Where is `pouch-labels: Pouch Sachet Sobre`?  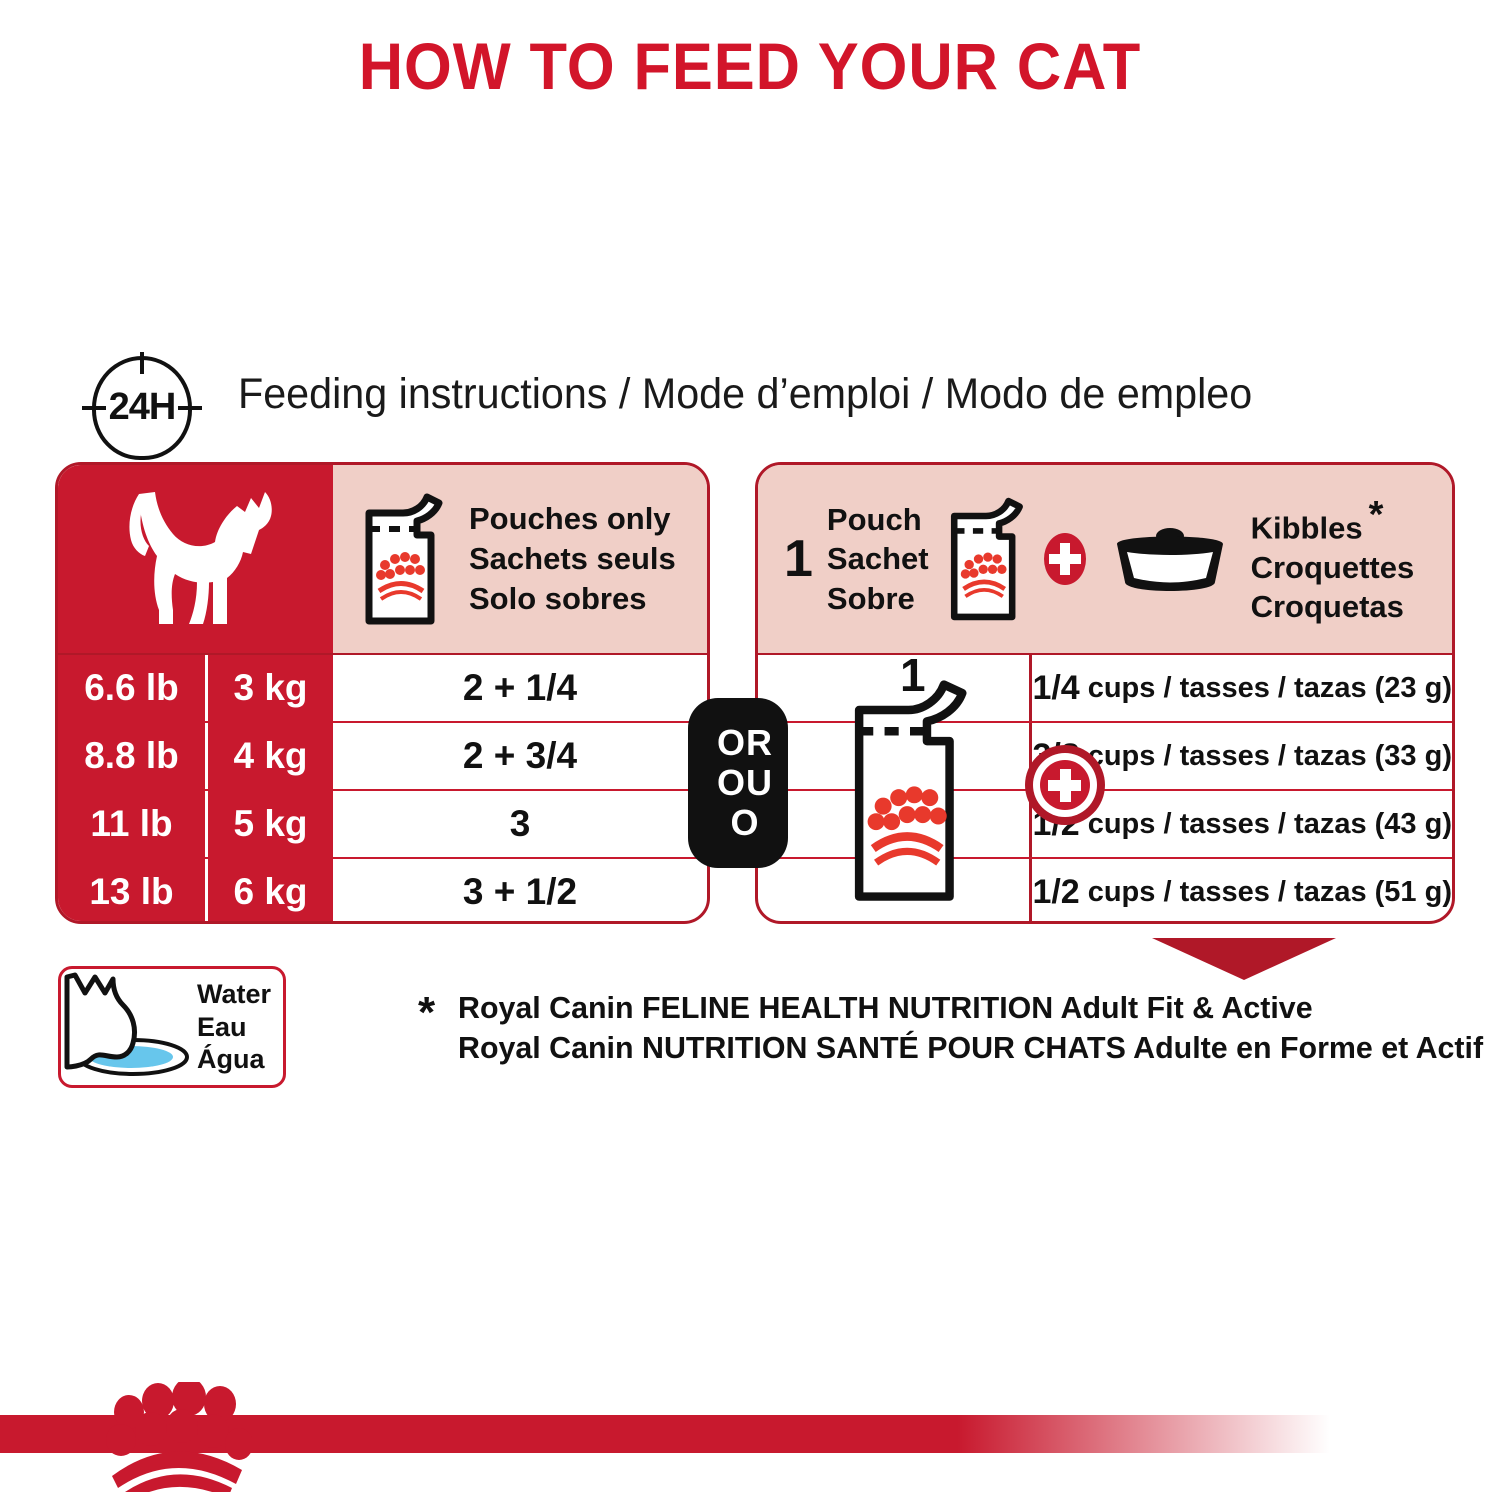 pouch-labels: Pouch Sachet Sobre is located at coordinates (878, 558).